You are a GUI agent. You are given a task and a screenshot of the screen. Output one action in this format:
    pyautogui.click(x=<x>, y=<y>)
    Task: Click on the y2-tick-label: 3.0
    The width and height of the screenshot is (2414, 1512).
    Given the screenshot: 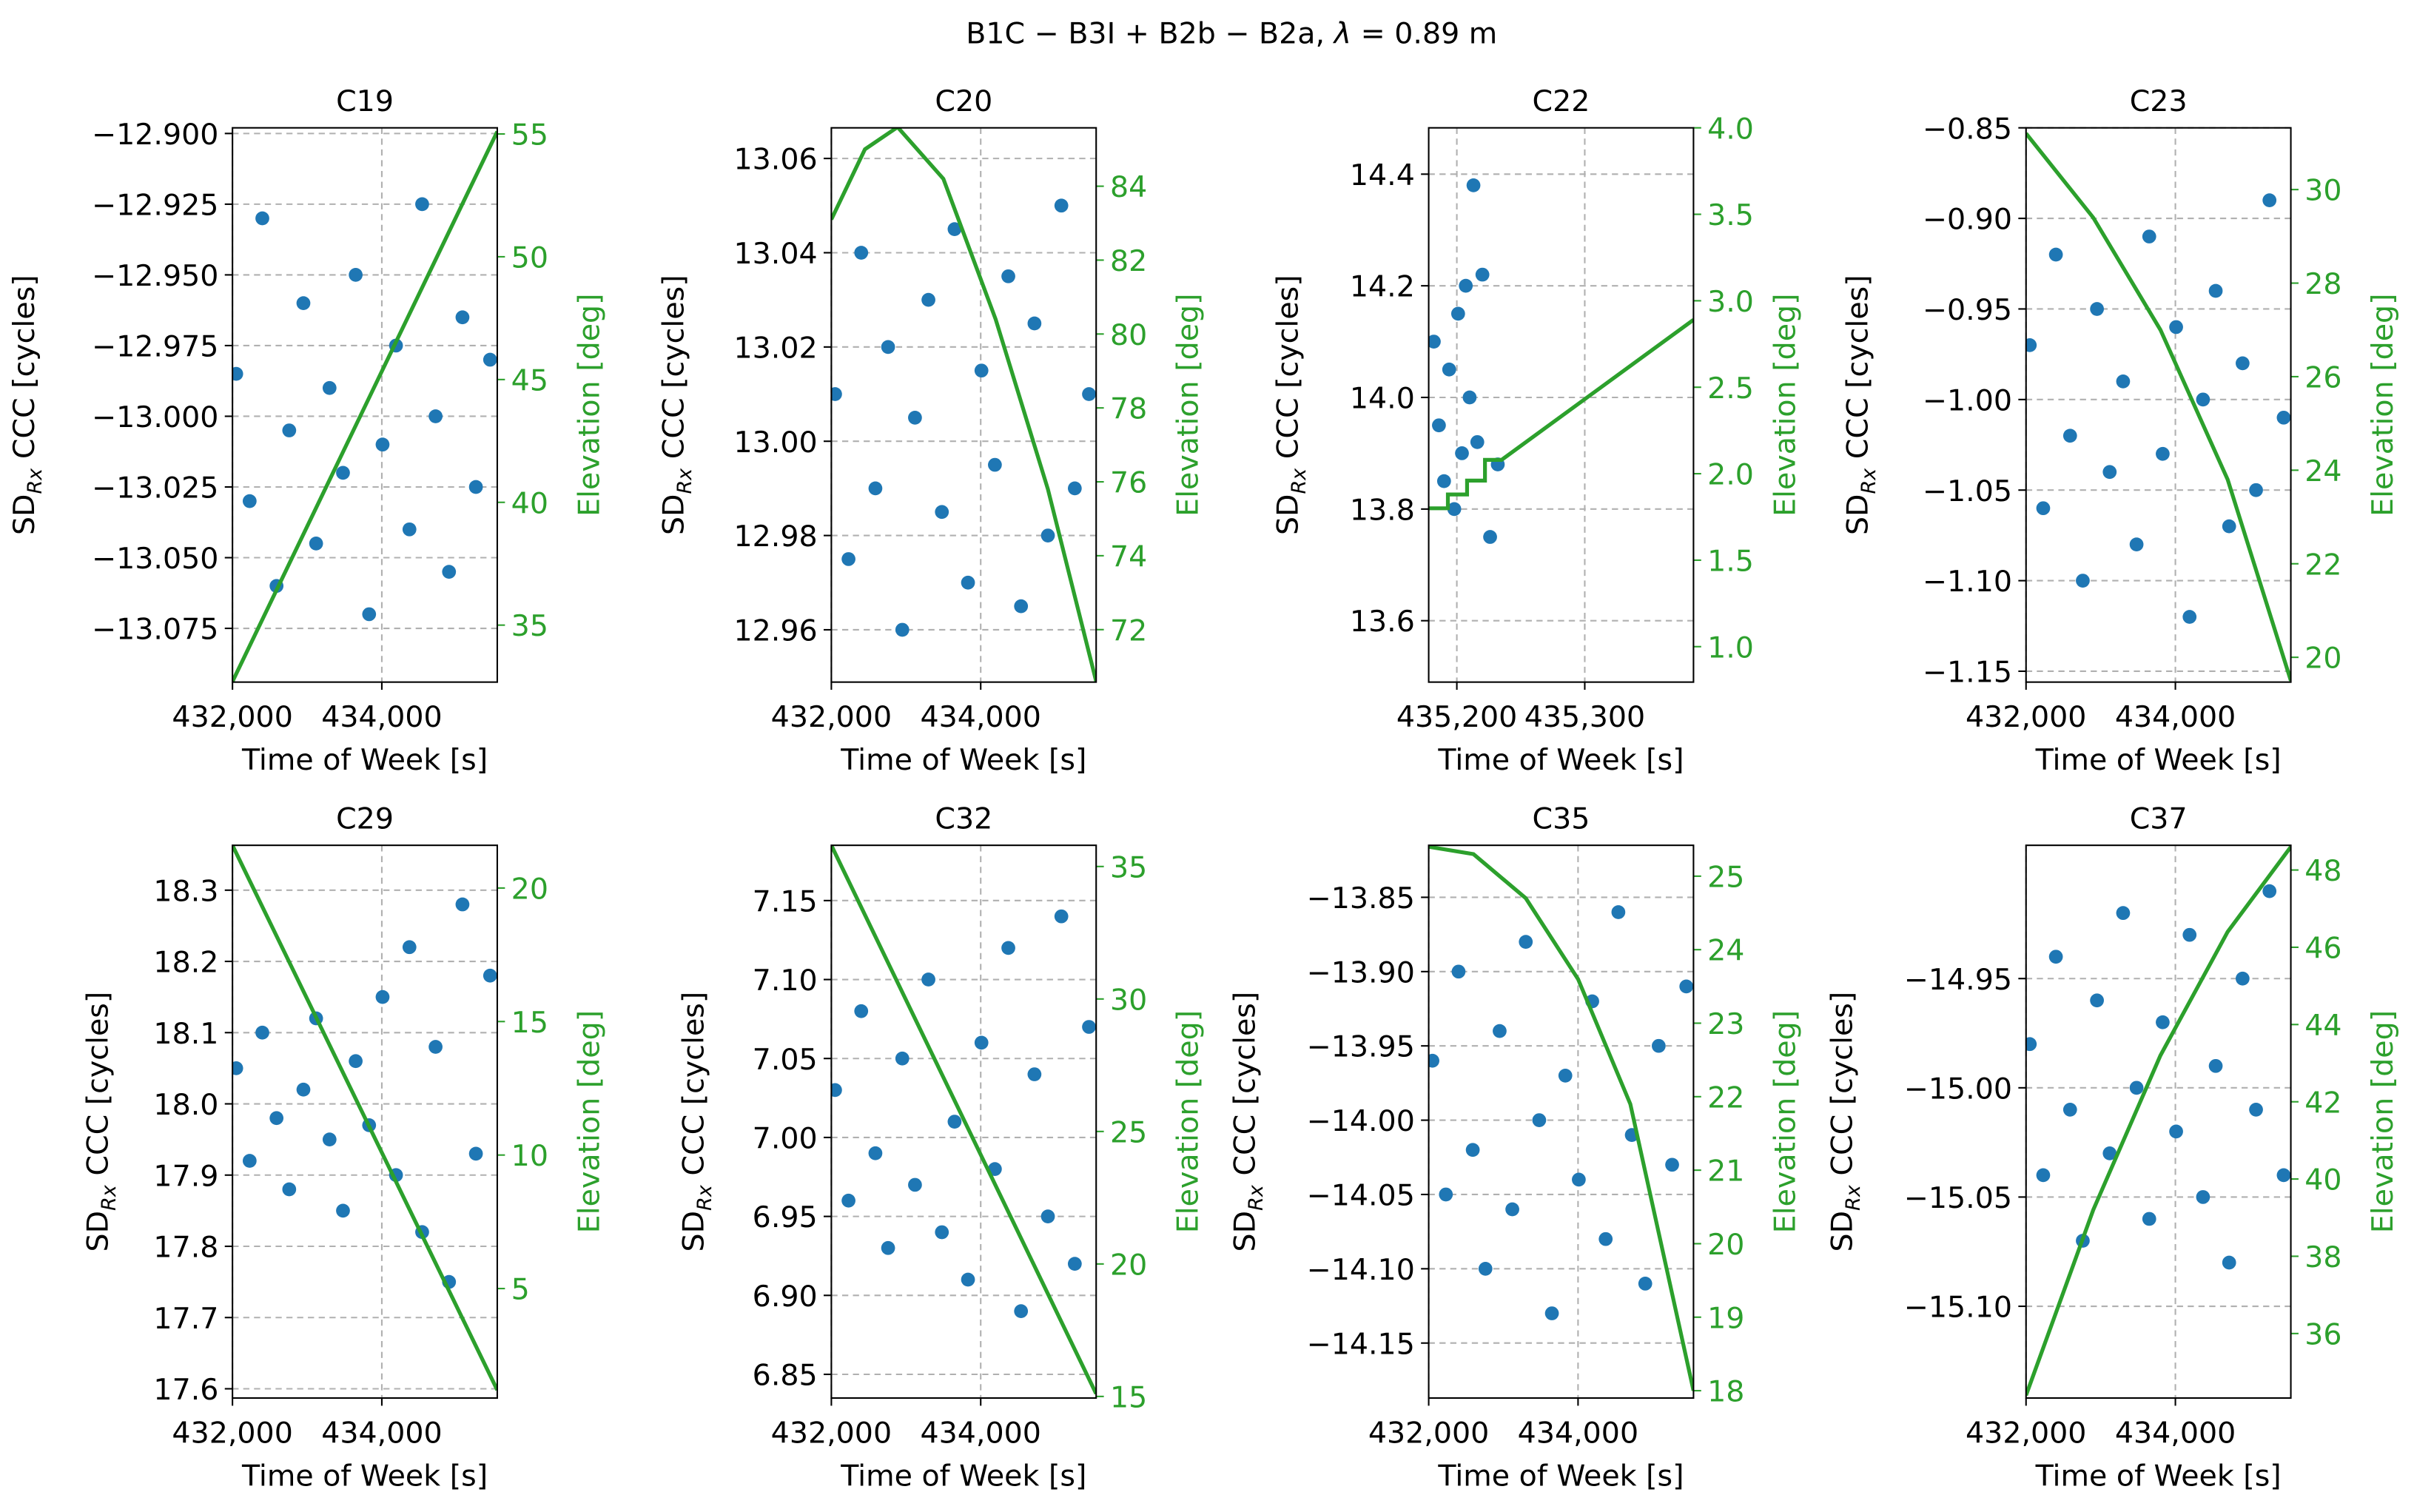 What is the action you would take?
    pyautogui.click(x=1730, y=302)
    